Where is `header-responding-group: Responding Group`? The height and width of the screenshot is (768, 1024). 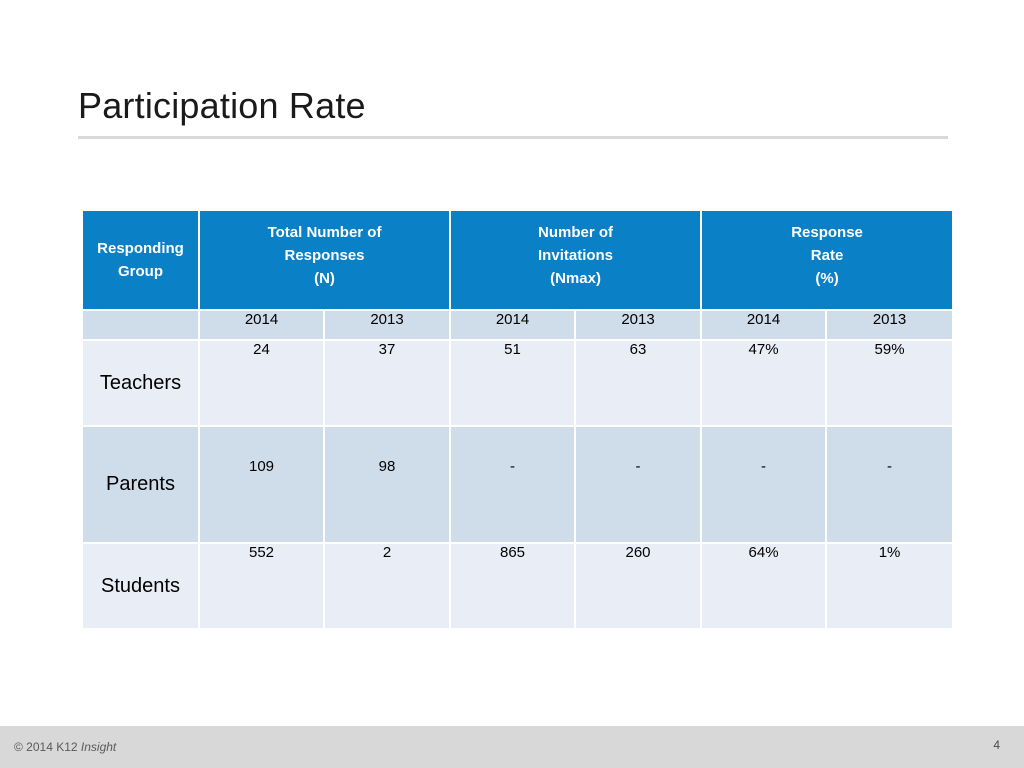
header-responding-group: Responding Group is located at coordinates (140, 260).